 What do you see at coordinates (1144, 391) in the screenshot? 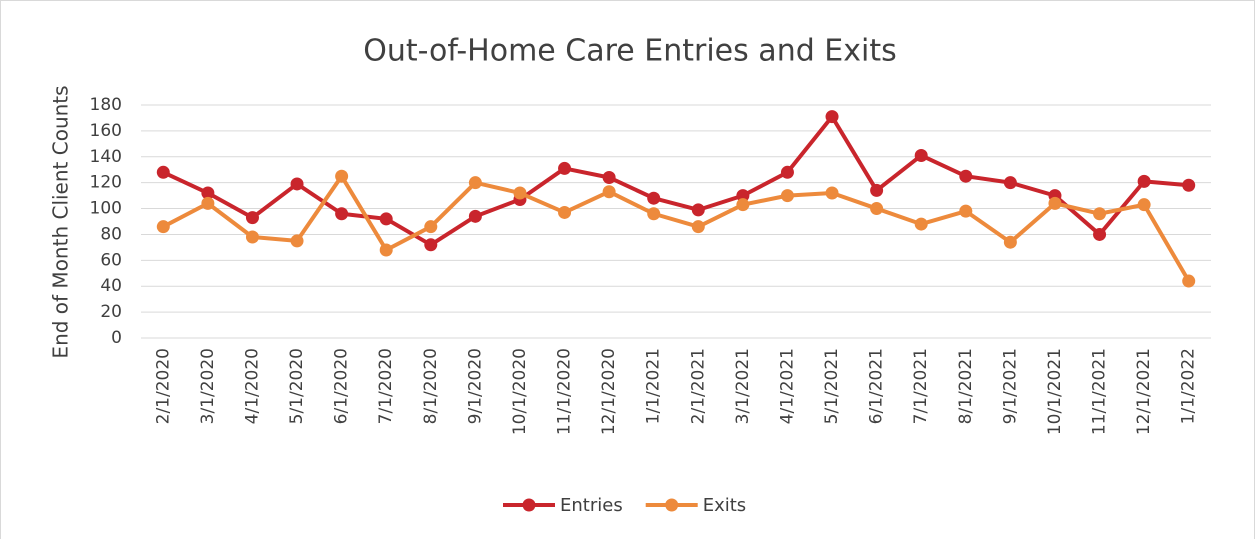
I see `x-tick-label: 12/1/2021` at bounding box center [1144, 391].